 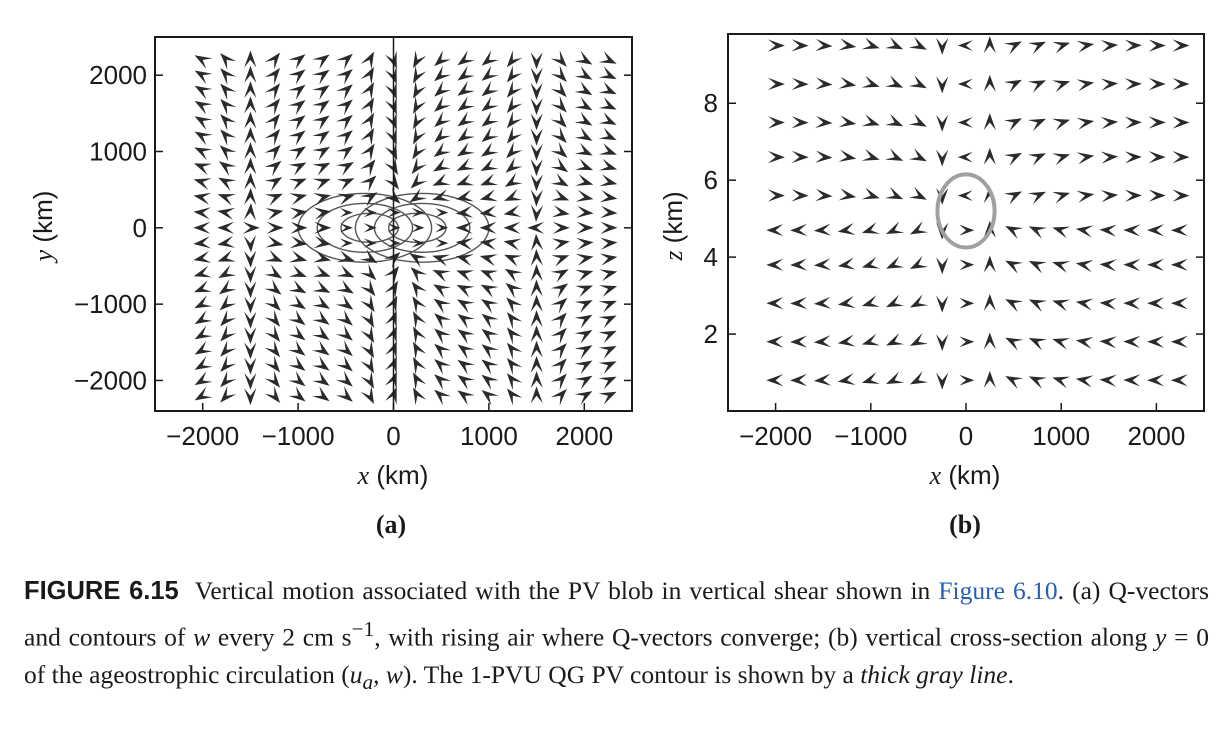 I want to click on w-contour, so click(x=365, y=227).